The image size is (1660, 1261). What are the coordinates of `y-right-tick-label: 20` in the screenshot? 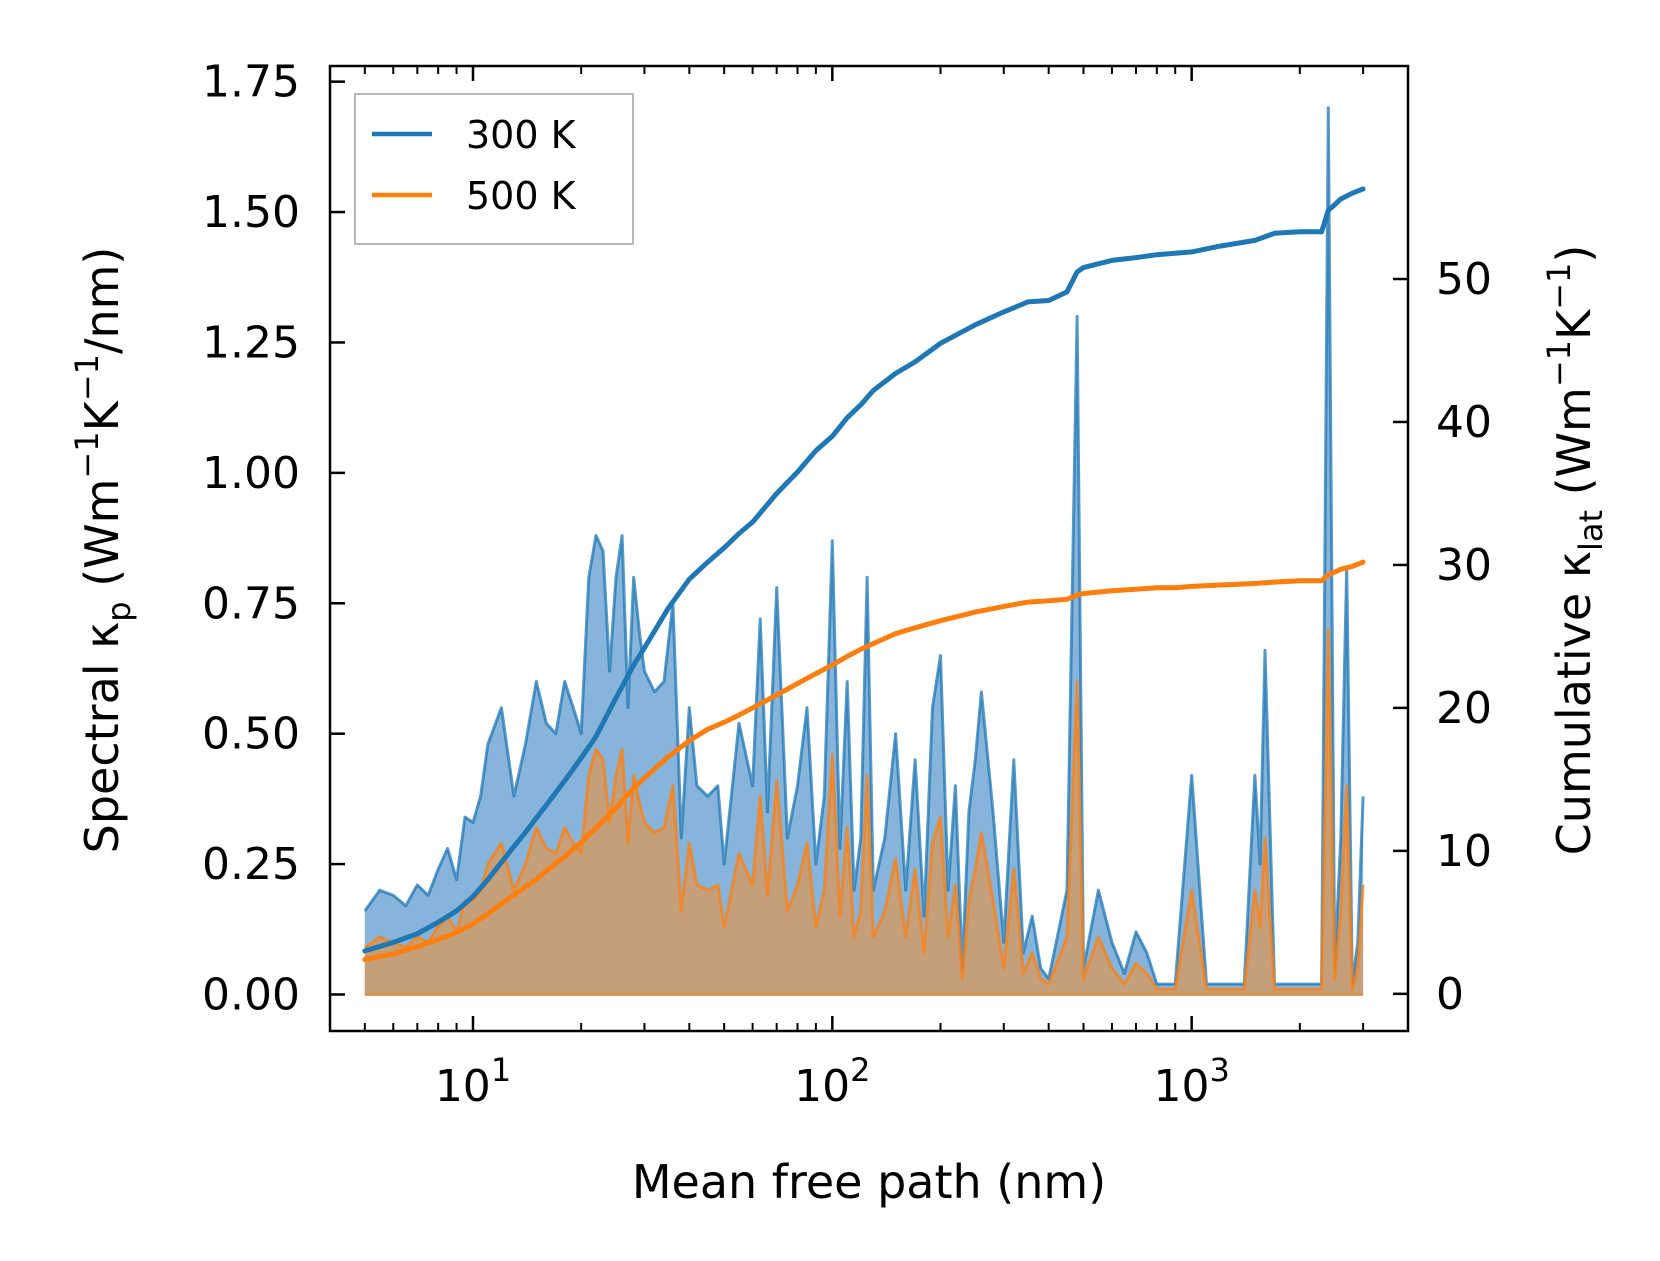 It's located at (1464, 708).